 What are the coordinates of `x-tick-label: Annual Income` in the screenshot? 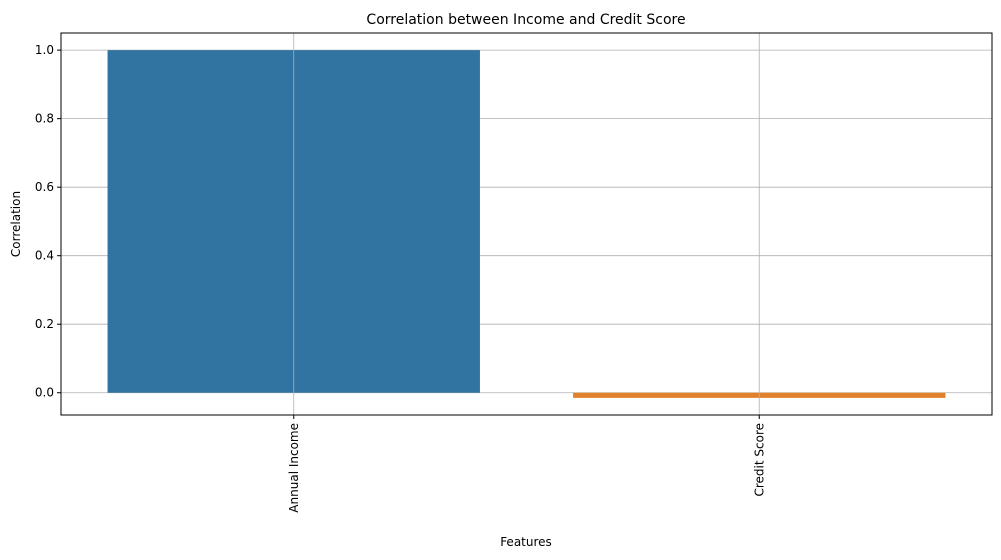 It's located at (294, 468).